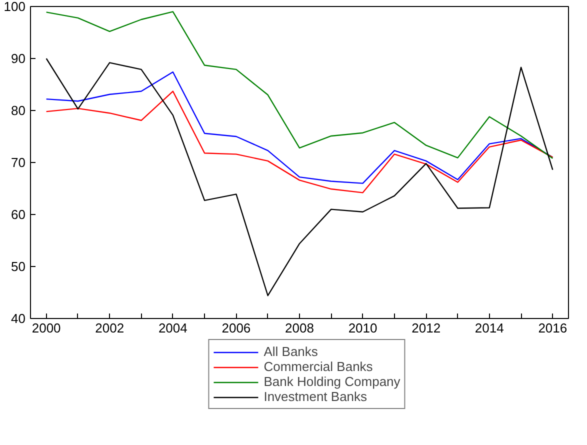 The height and width of the screenshot is (445, 587). What do you see at coordinates (291, 351) in the screenshot?
I see `legend-label: All Banks` at bounding box center [291, 351].